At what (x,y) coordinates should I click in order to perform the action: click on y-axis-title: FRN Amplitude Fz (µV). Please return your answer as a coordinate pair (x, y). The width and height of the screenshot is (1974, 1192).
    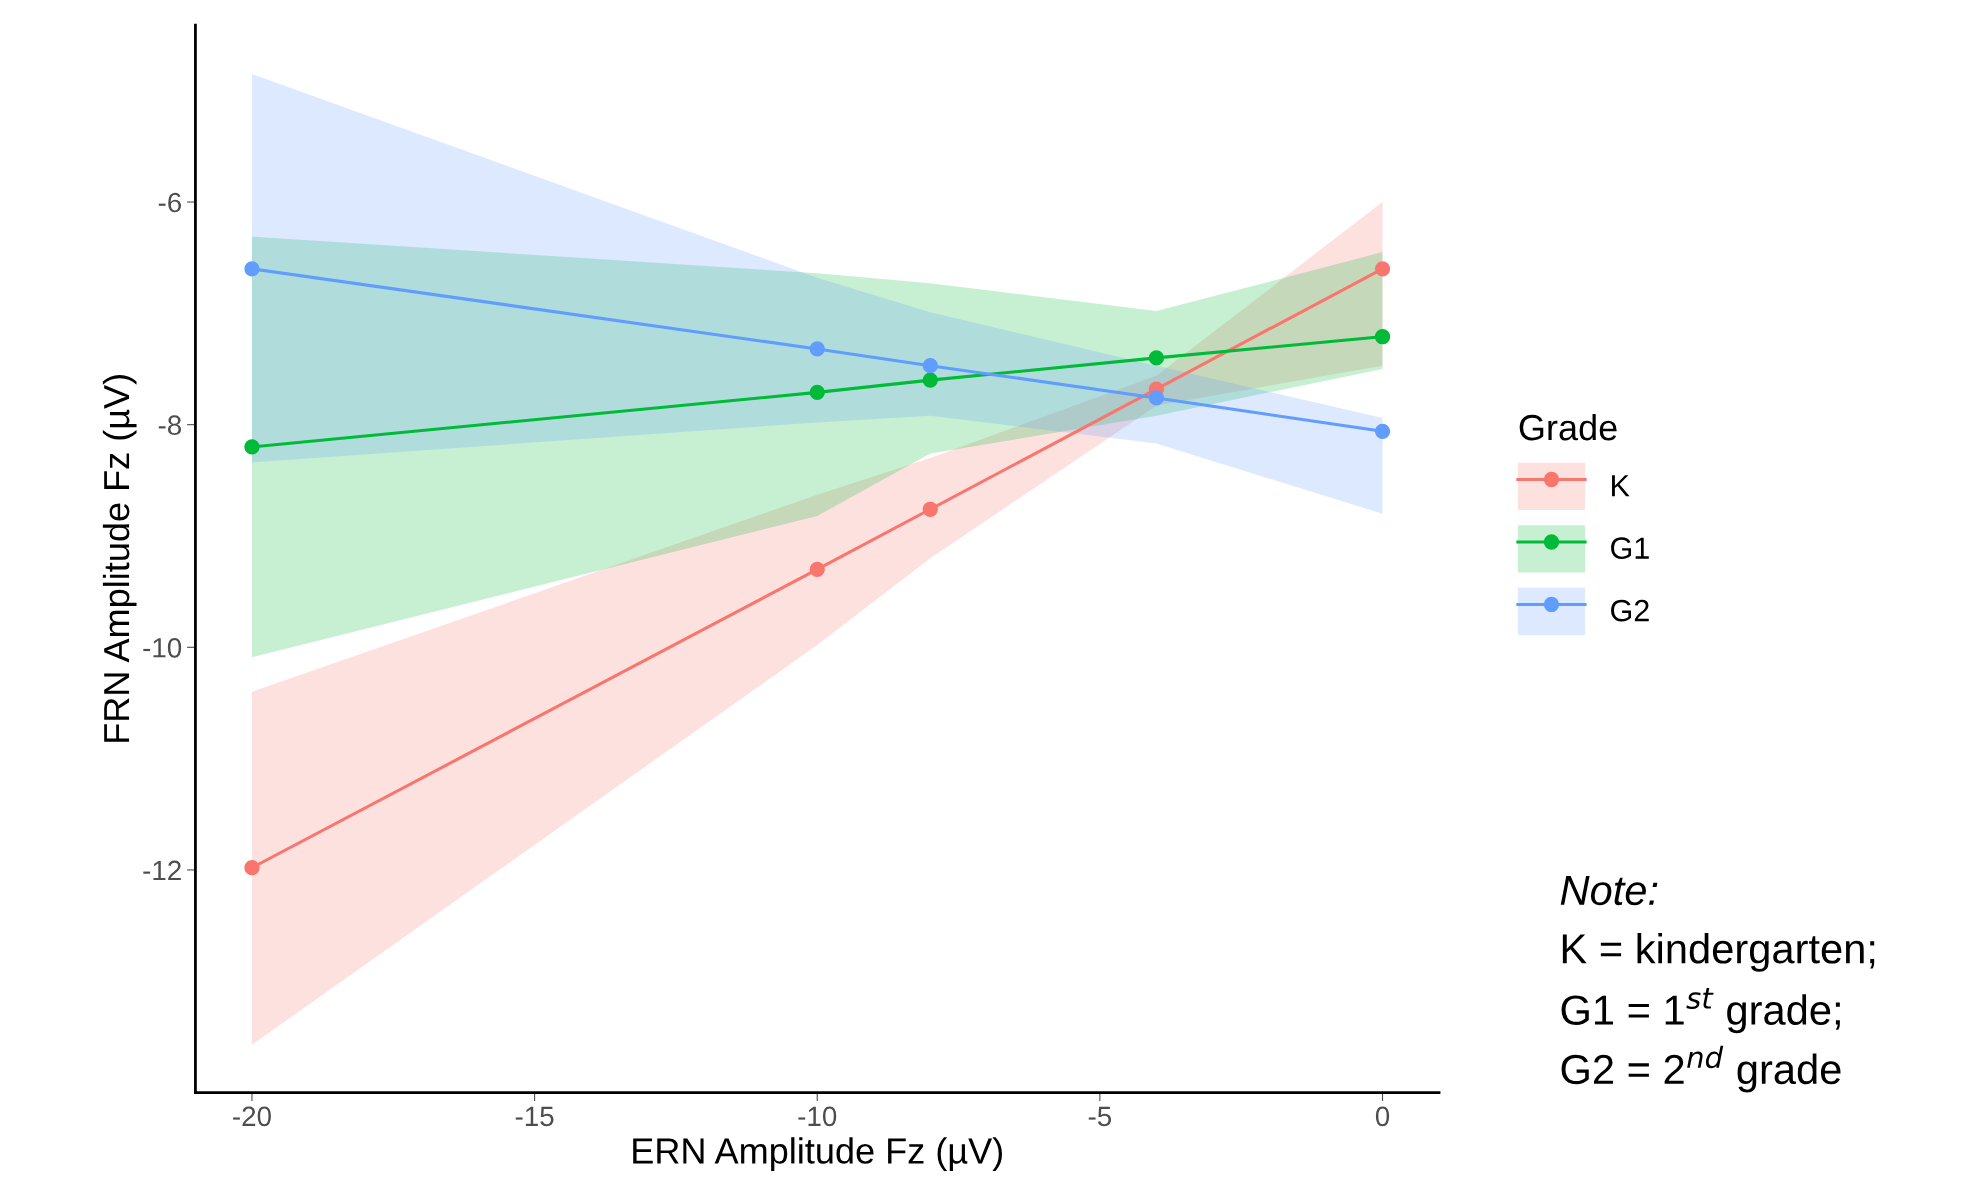
    Looking at the image, I should click on (119, 558).